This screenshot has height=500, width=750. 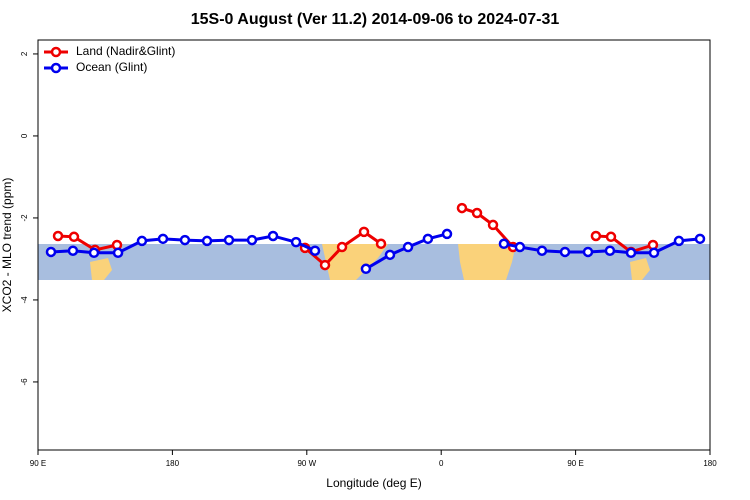 What do you see at coordinates (373, 483) in the screenshot?
I see `x-axis-label: Longitude (deg E)` at bounding box center [373, 483].